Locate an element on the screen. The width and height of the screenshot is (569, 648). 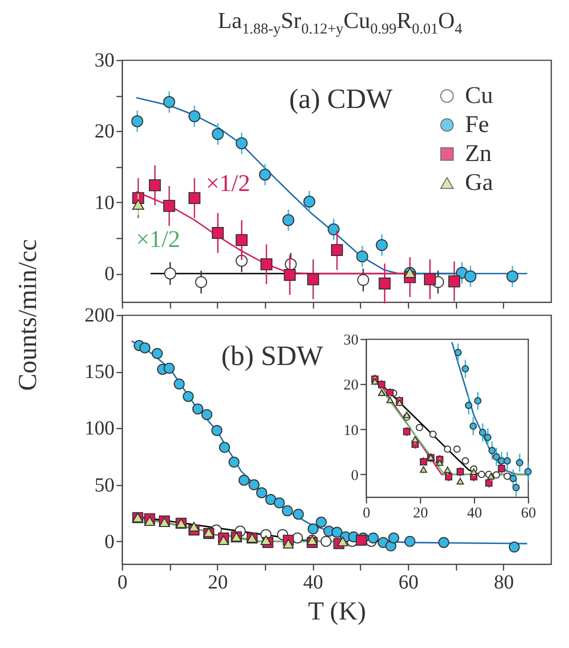
y-tick-label: 200 is located at coordinates (99, 315).